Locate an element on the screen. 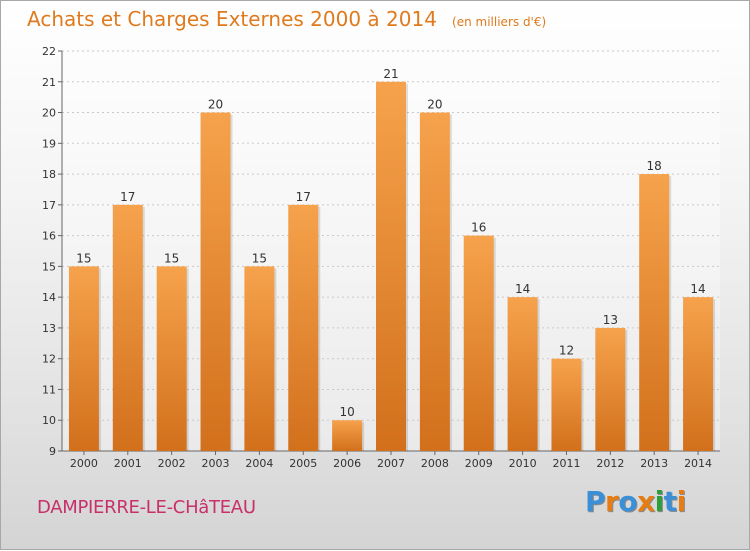 This screenshot has width=750, height=551. logo-letter: P is located at coordinates (595, 501).